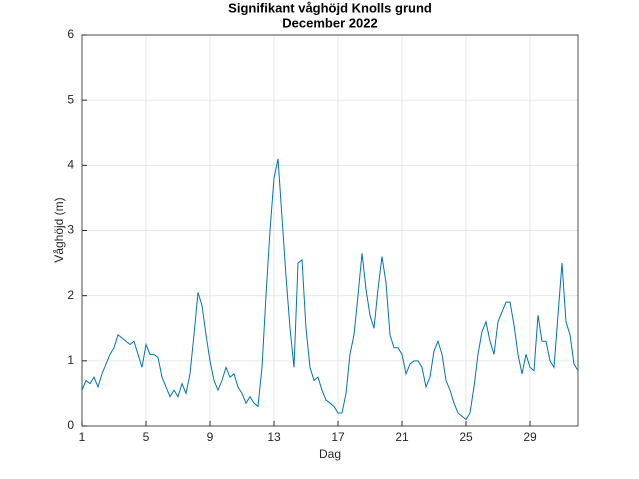 Image resolution: width=639 pixels, height=479 pixels. What do you see at coordinates (70, 34) in the screenshot?
I see `y-tick-label: 6` at bounding box center [70, 34].